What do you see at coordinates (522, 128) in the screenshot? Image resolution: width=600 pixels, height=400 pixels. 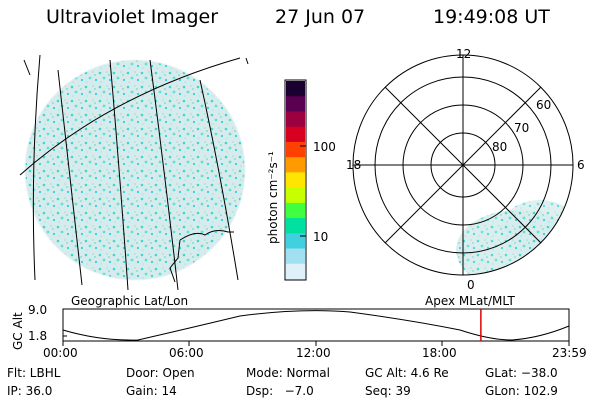 I see `polar-lat-70: 70` at bounding box center [522, 128].